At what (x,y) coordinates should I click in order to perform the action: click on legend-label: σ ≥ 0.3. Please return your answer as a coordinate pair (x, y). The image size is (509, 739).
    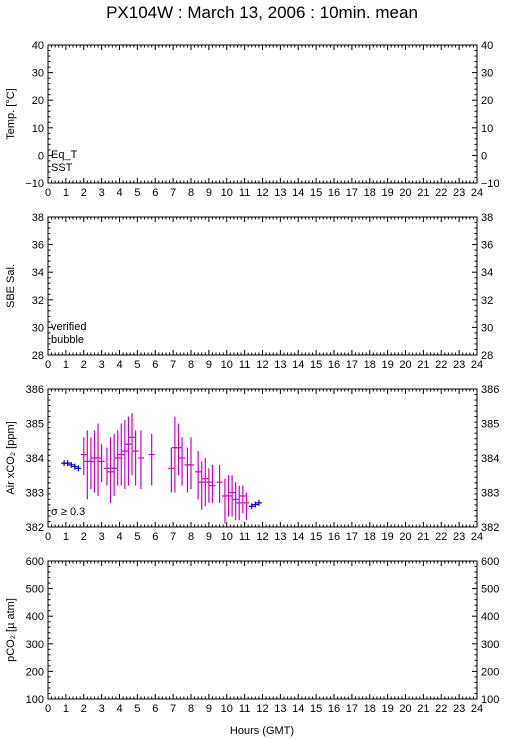
    Looking at the image, I should click on (68, 512).